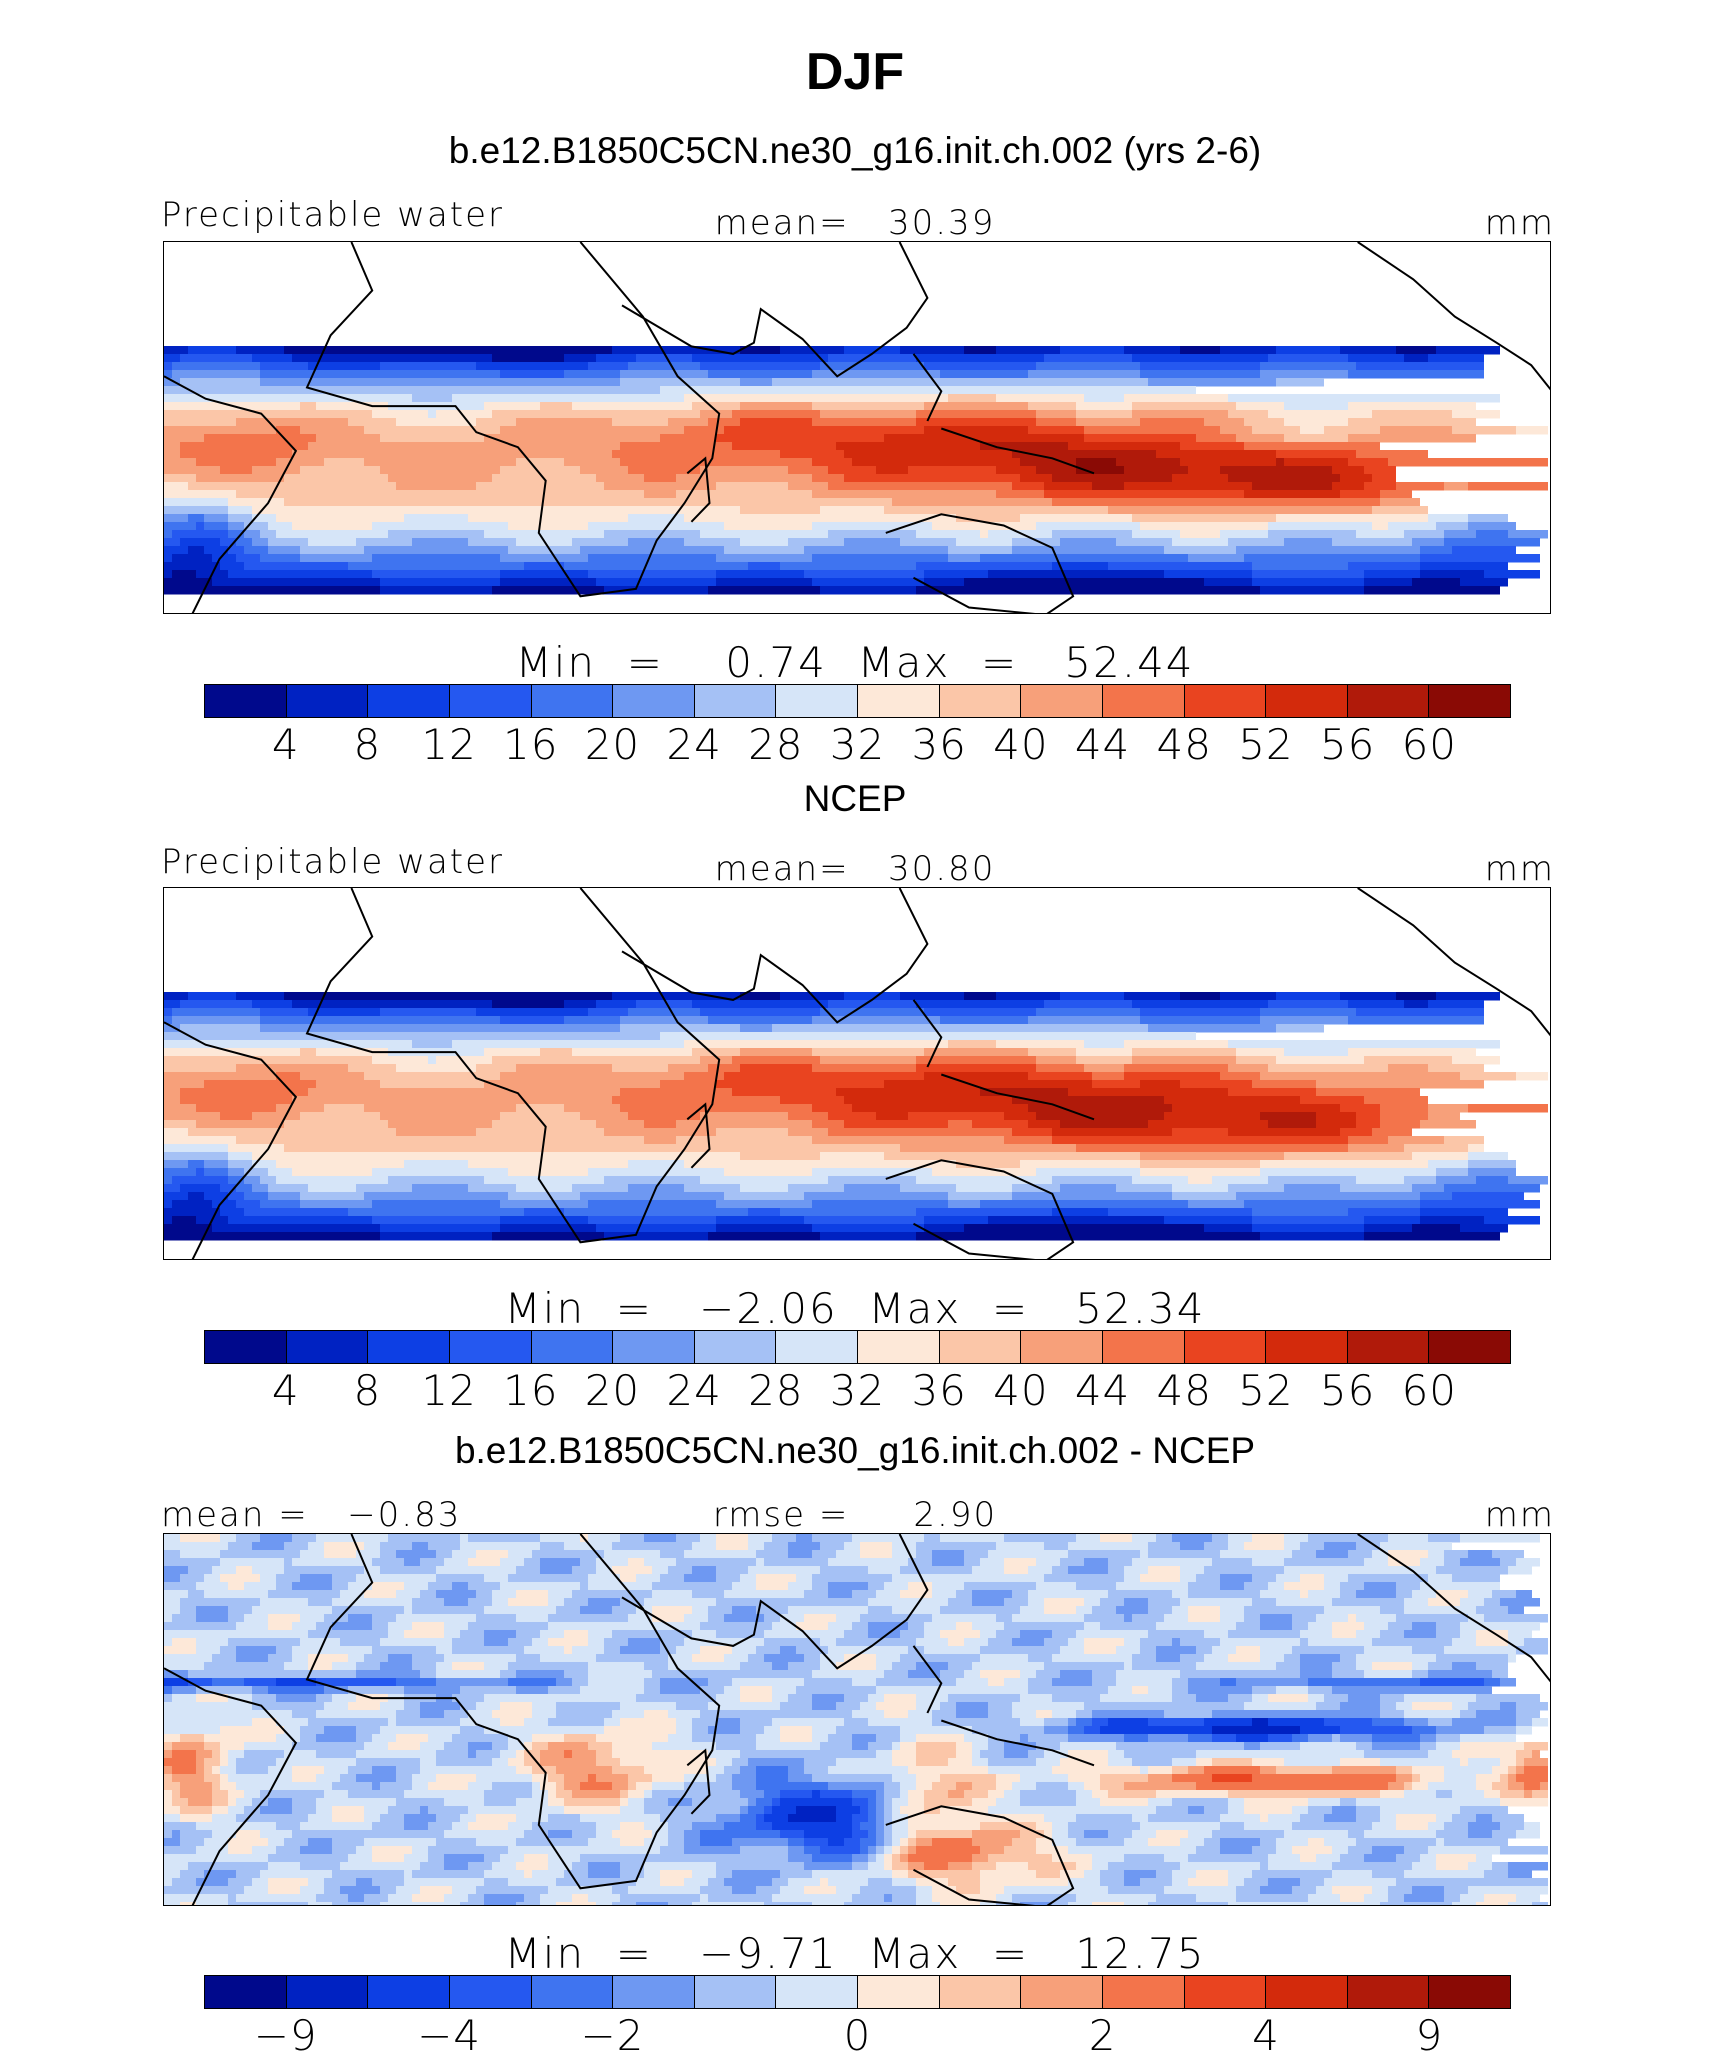 The height and width of the screenshot is (2064, 1710). I want to click on colorbar-swatch, so click(1307, 701).